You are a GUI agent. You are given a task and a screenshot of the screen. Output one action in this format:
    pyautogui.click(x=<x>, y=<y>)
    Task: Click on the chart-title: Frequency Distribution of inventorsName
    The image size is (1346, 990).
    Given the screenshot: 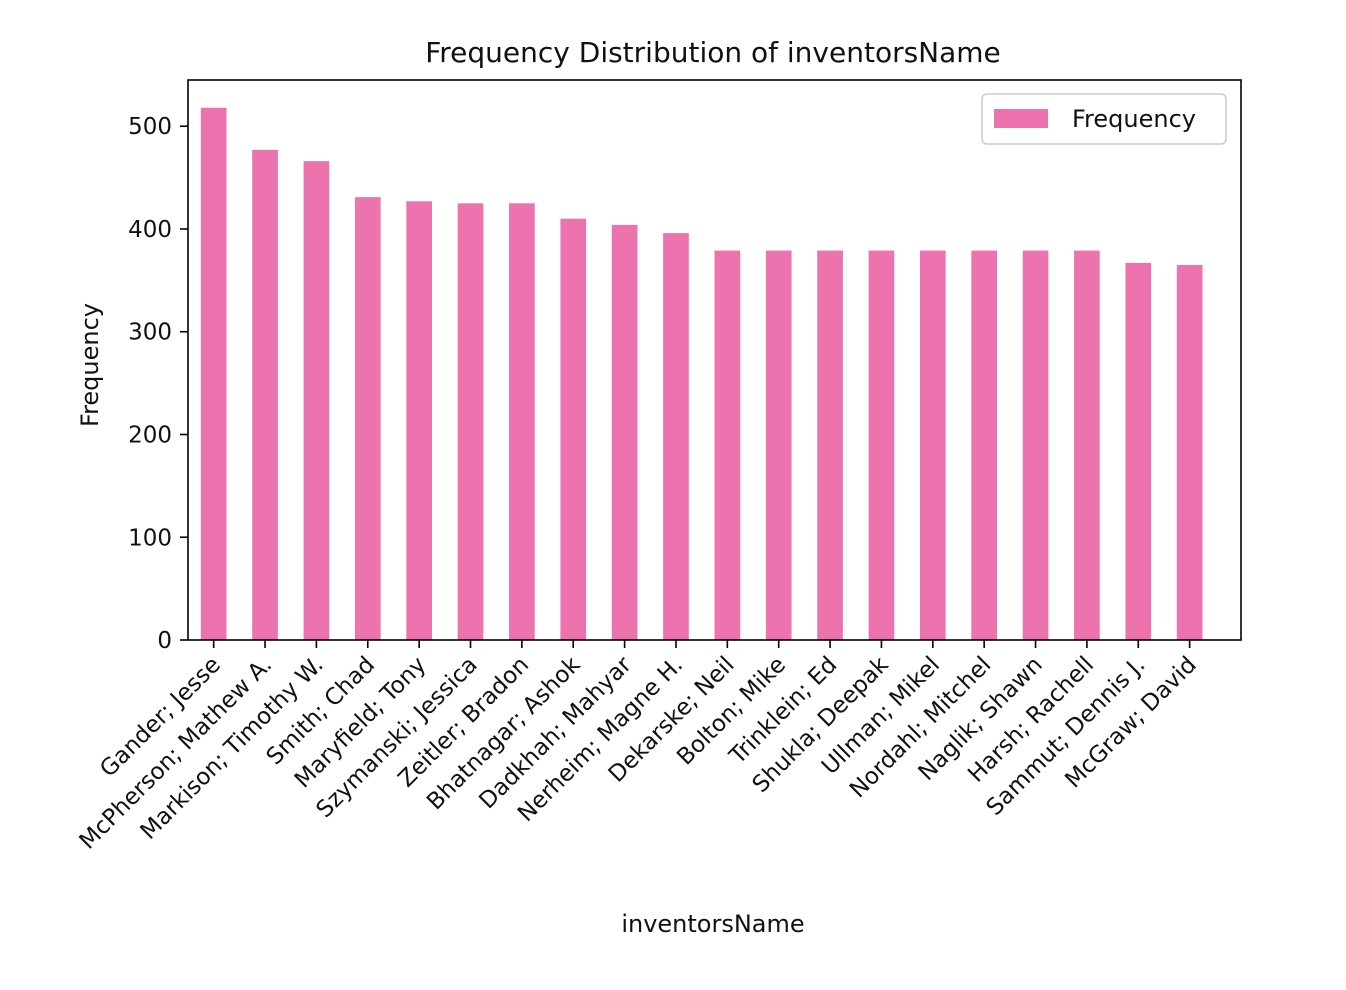 What is the action you would take?
    pyautogui.click(x=713, y=52)
    